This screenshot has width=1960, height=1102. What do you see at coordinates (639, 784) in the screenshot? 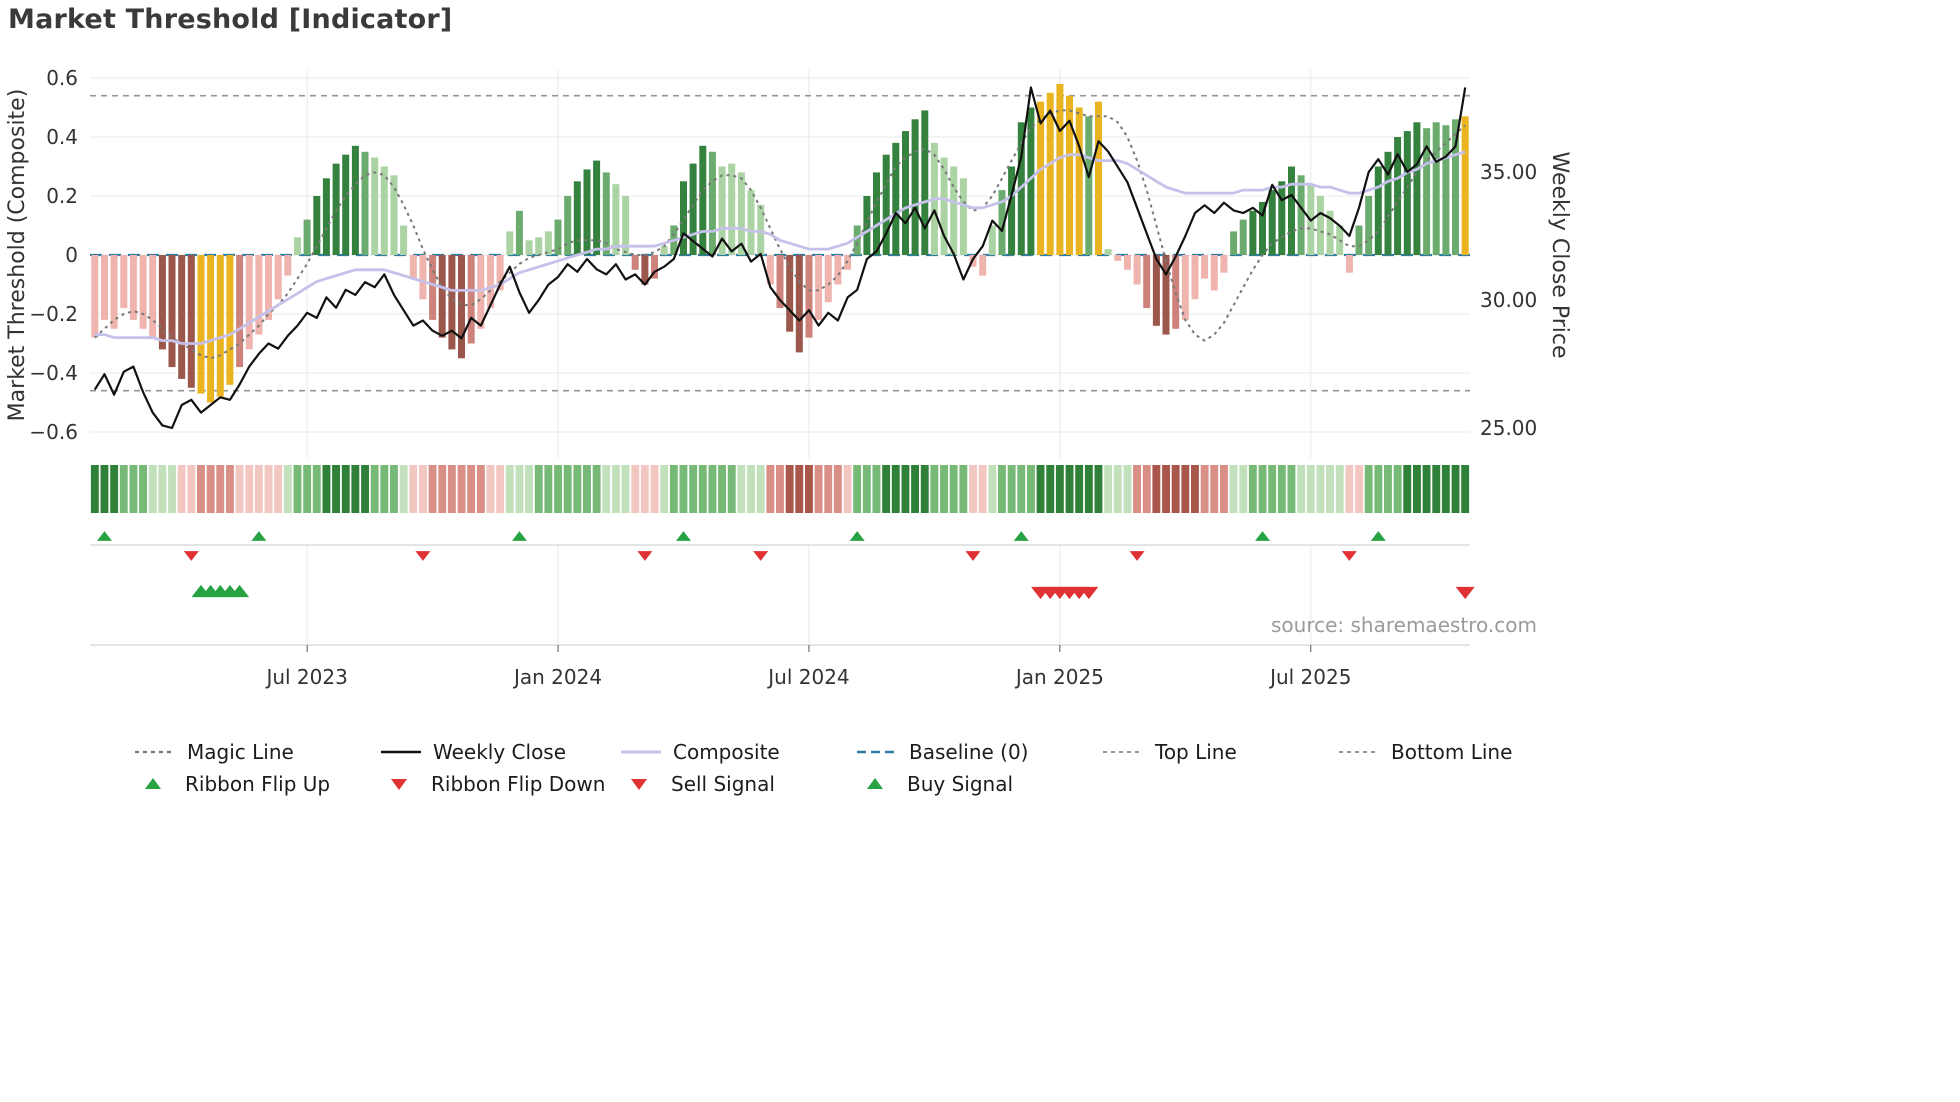
I see `down-triangle-shape` at bounding box center [639, 784].